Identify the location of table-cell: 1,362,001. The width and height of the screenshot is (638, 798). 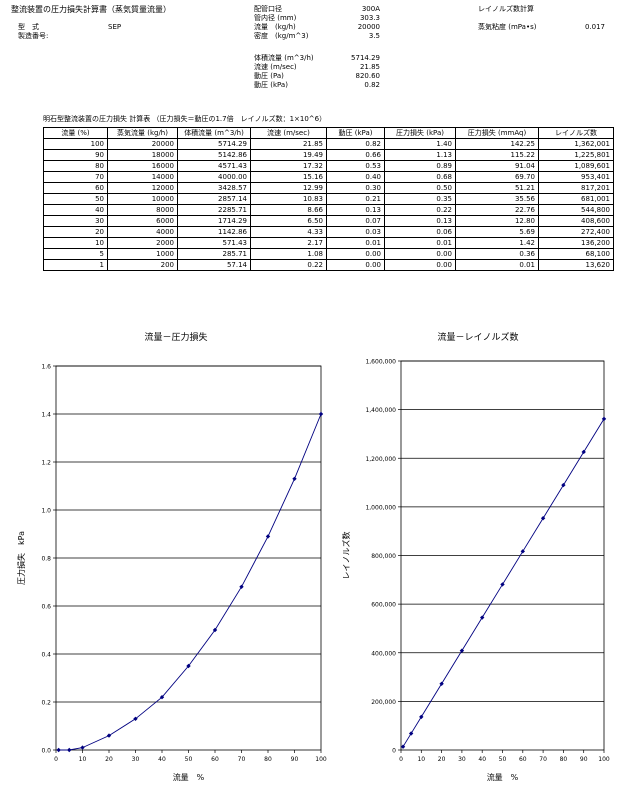
(576, 144).